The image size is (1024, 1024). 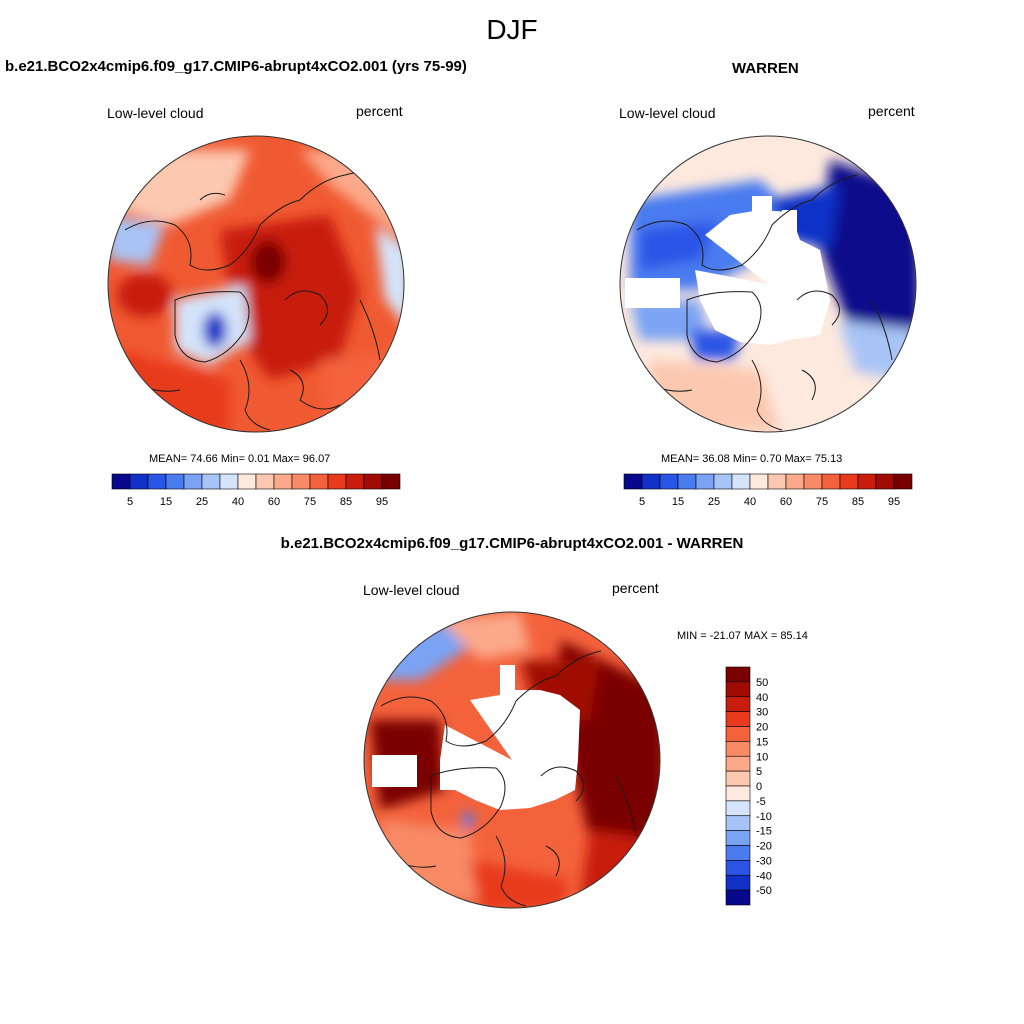 What do you see at coordinates (667, 113) in the screenshot?
I see `obs-variable-label: Low-level cloud` at bounding box center [667, 113].